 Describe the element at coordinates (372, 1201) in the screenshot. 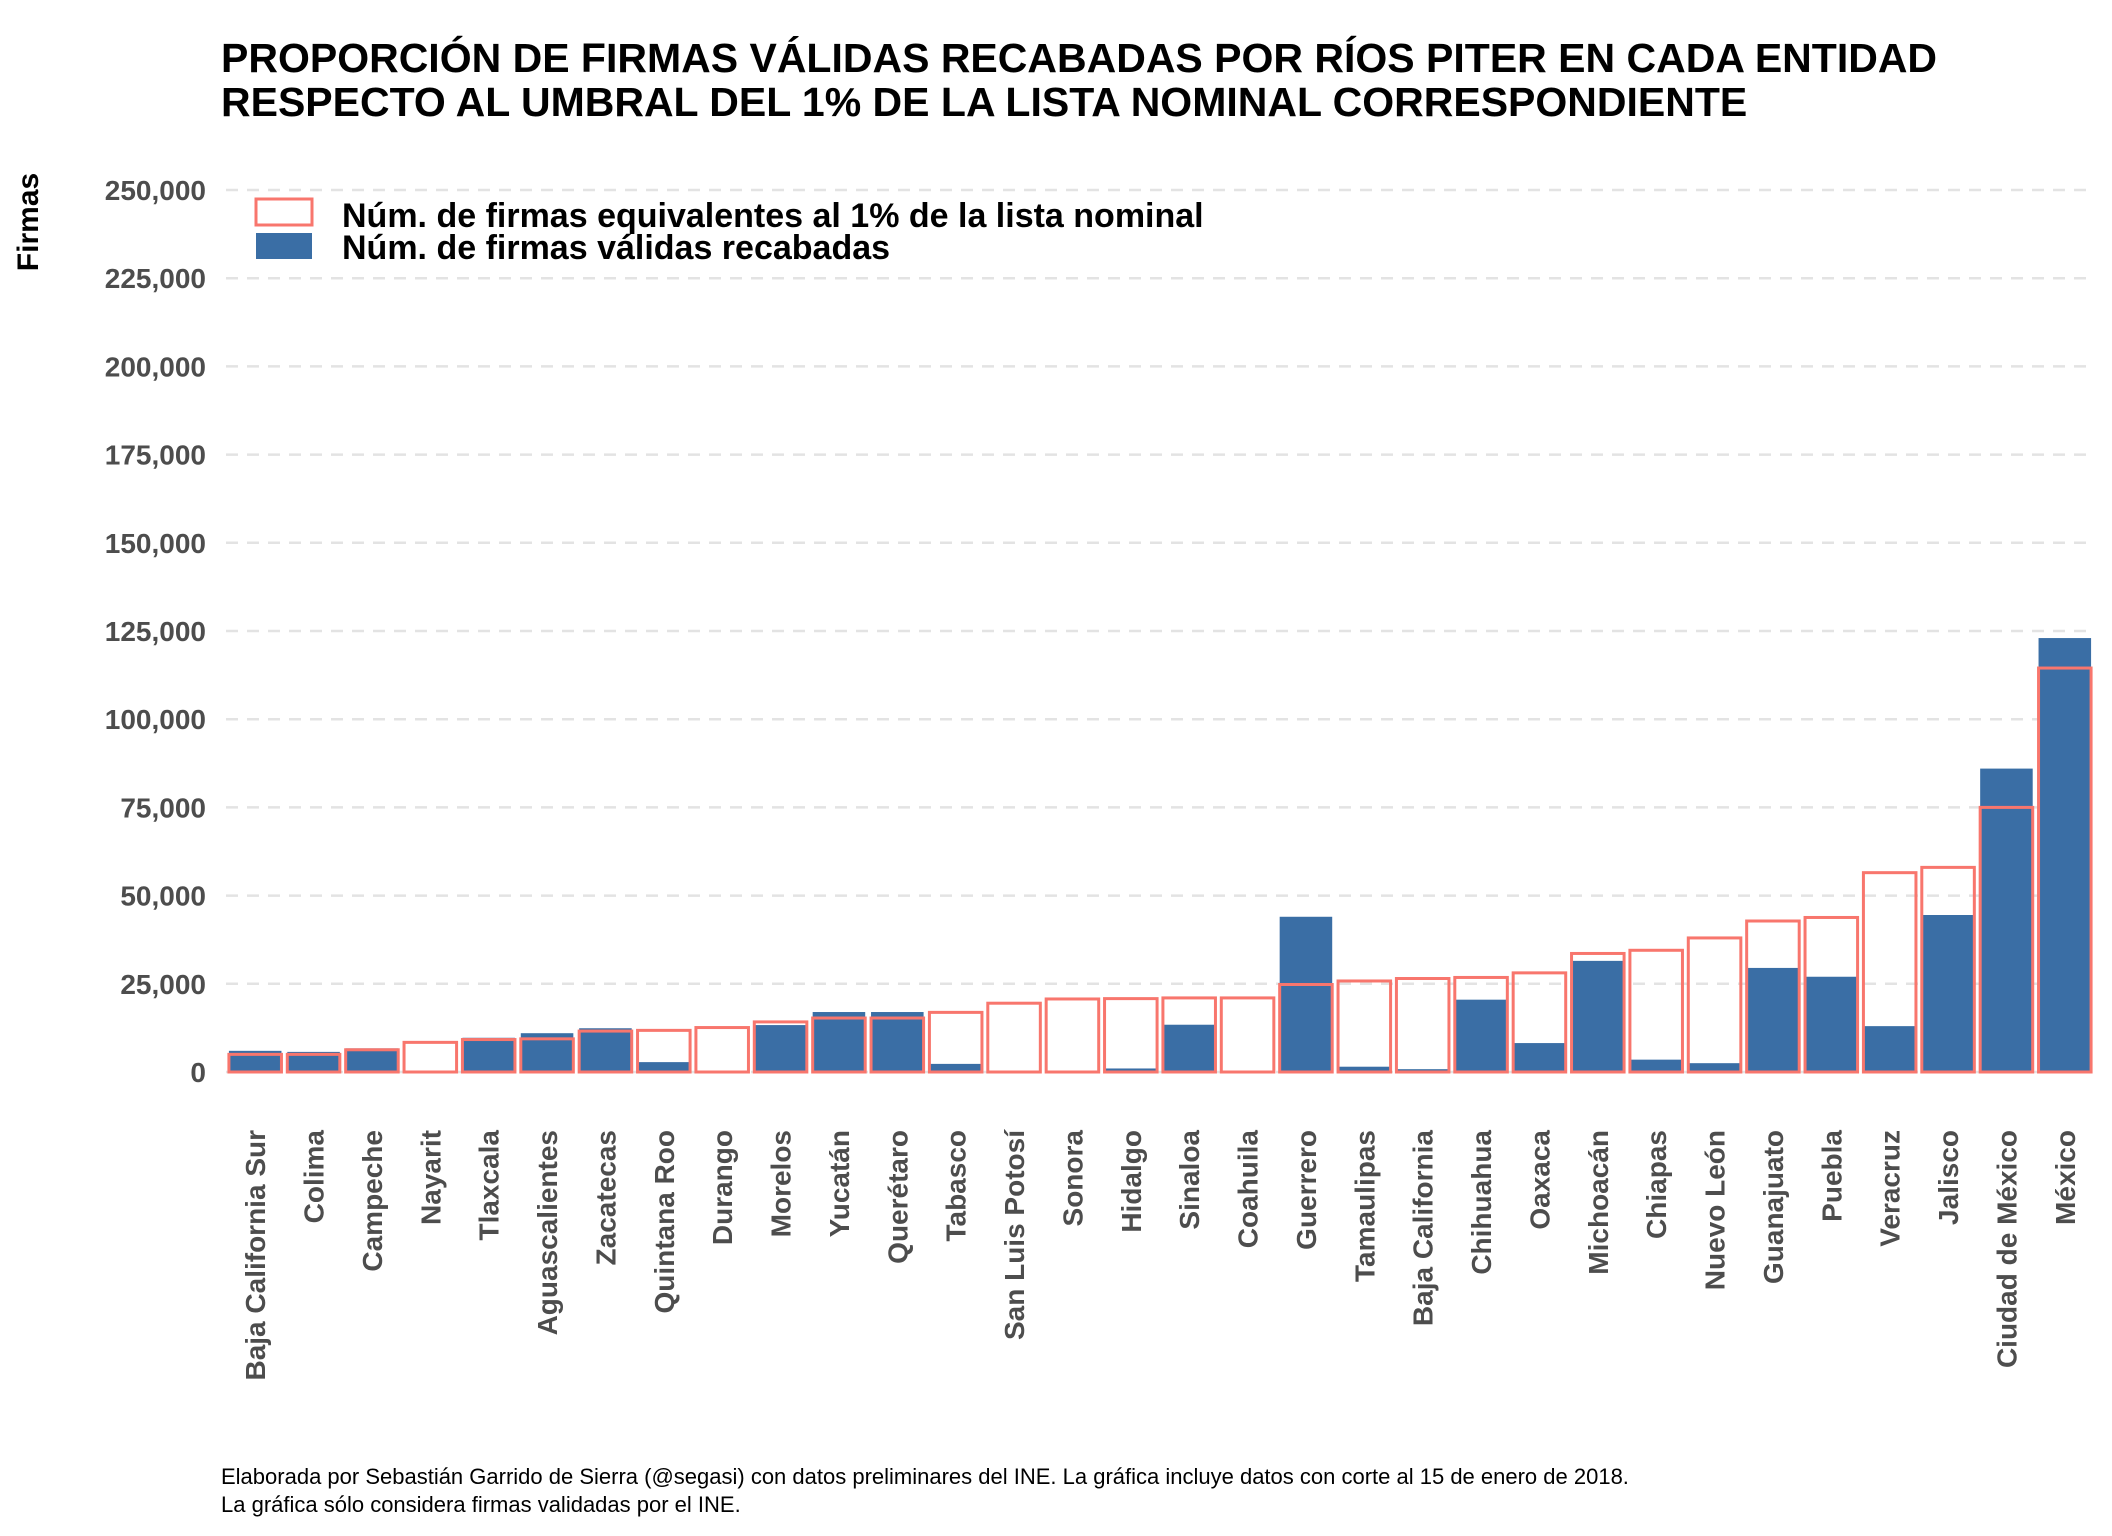

I see `x-tick-label-2: Campeche` at that location.